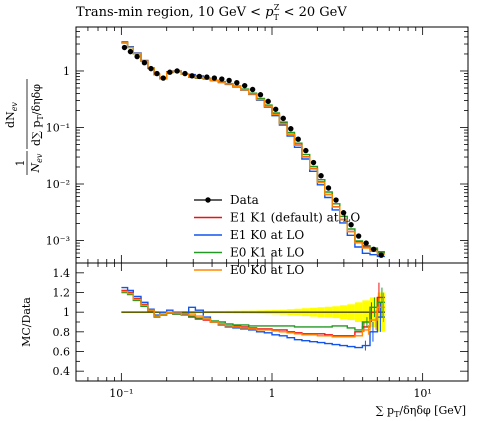 The image size is (482, 421). What do you see at coordinates (26, 322) in the screenshot?
I see `ratio-y-axis-label: MC/Data` at bounding box center [26, 322].